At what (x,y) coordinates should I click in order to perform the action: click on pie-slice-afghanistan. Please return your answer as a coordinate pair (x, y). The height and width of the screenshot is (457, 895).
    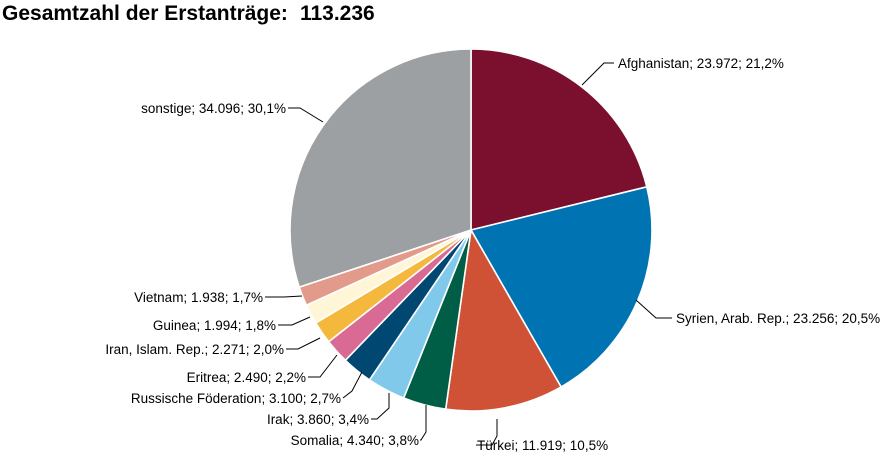
    Looking at the image, I should click on (559, 139).